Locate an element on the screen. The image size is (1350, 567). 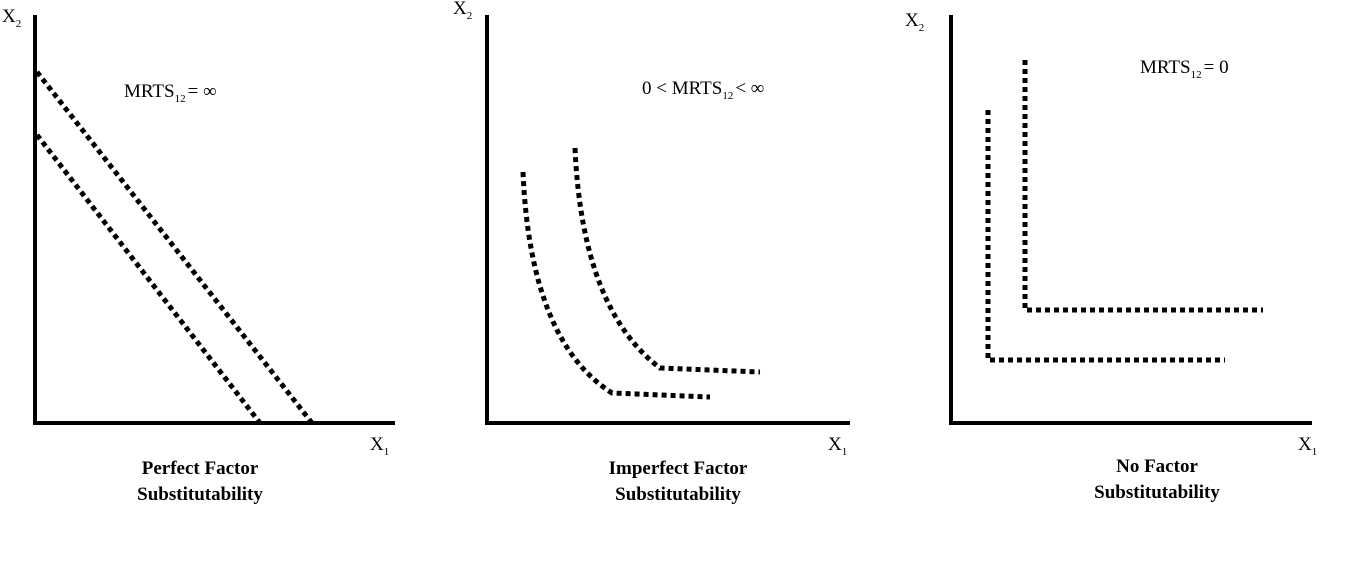
caption: Imperfect Factor is located at coordinates (678, 468).